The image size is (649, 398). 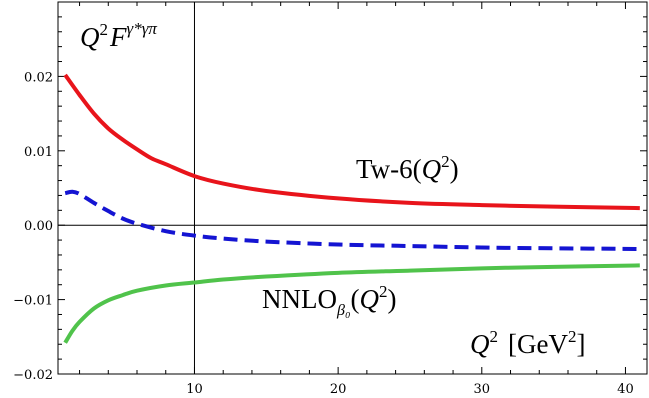 I want to click on x-axis-label-sup: 2, so click(x=494, y=336).